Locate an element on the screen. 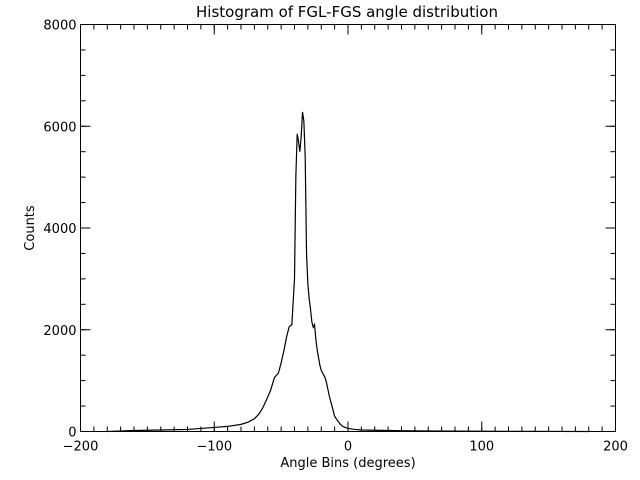 This screenshot has width=640, height=480. x-tick-labels: −200 −100 0 100 200 is located at coordinates (345, 447).